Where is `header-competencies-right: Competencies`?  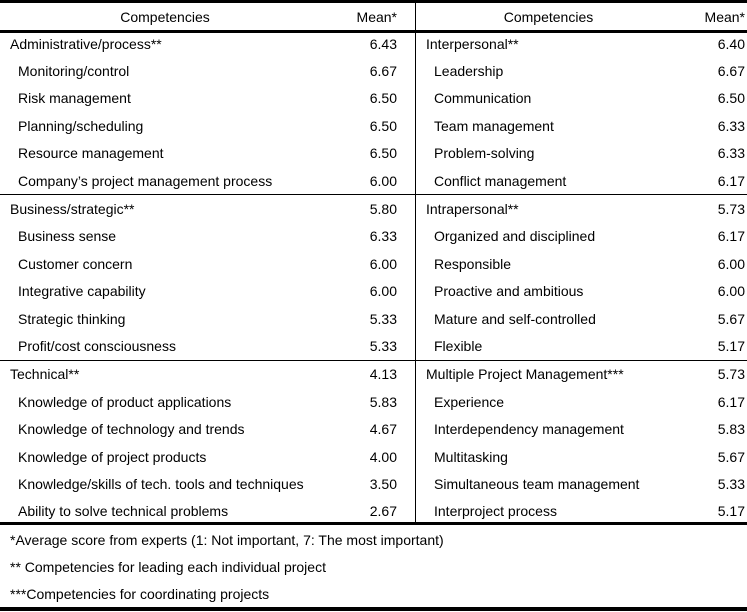
header-competencies-right: Competencies is located at coordinates (548, 16).